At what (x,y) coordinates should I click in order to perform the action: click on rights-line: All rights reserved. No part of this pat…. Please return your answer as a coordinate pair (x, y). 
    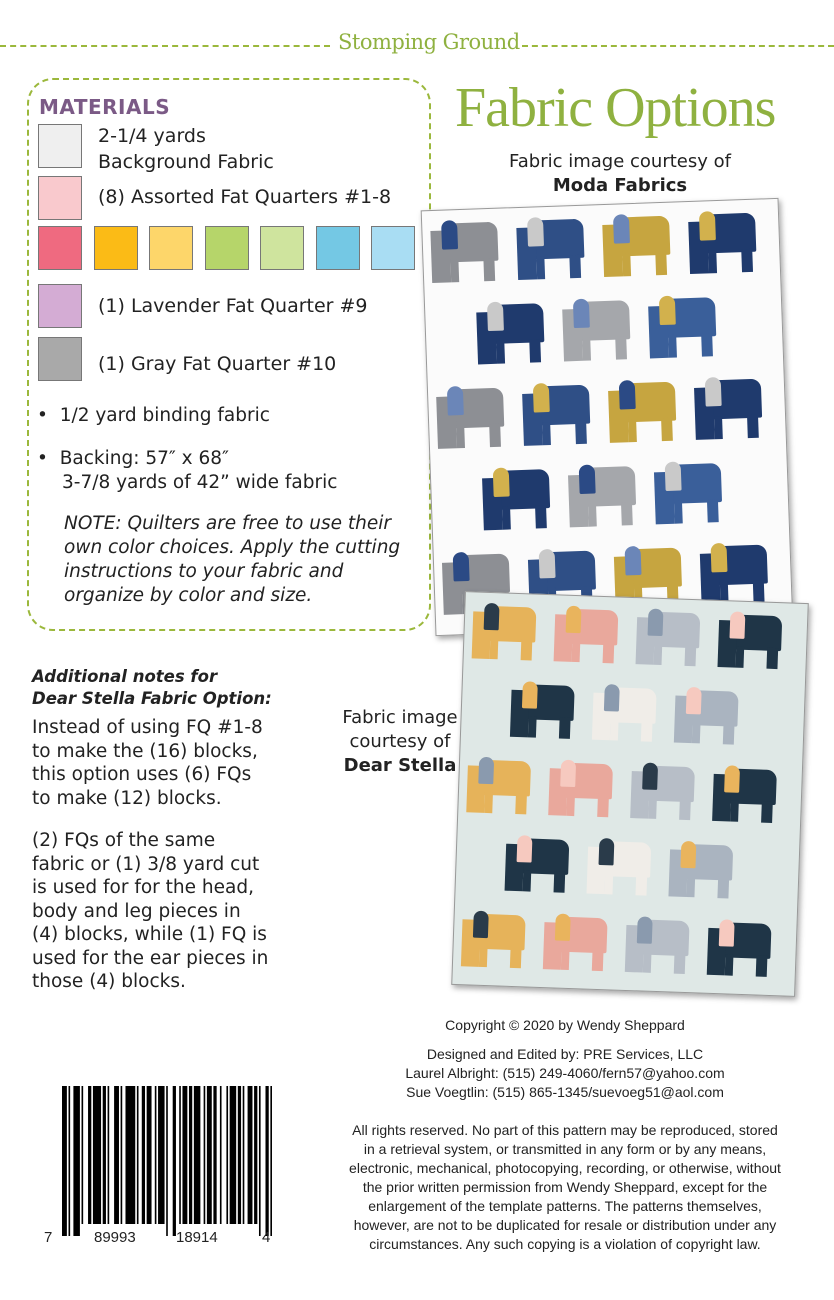
    Looking at the image, I should click on (565, 1130).